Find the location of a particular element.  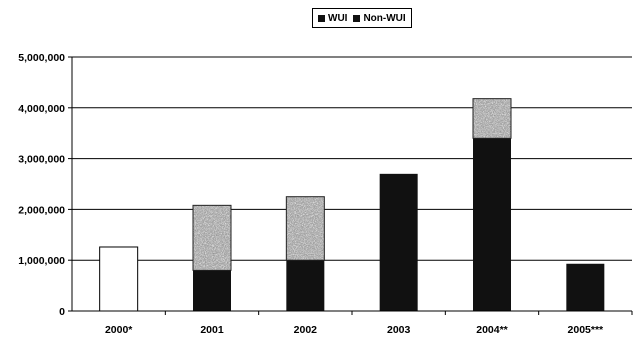

legend-item-wui: WUI is located at coordinates (332, 18).